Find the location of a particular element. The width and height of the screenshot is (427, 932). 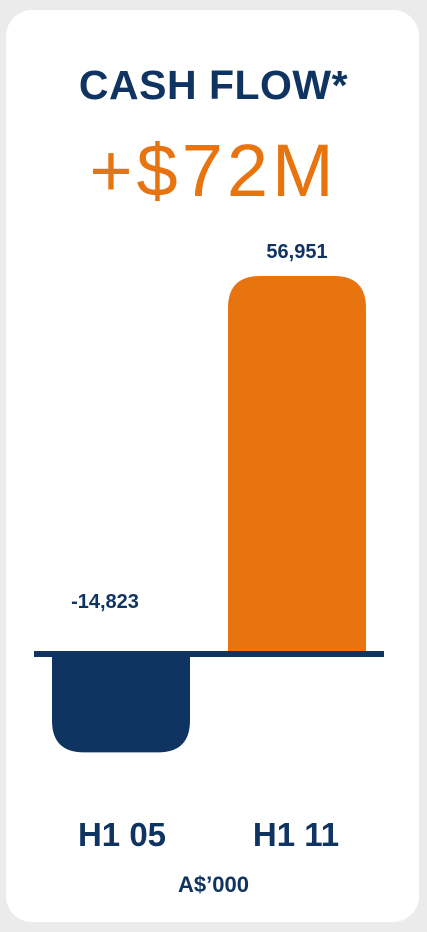

category-label-h1-05: H1 05 is located at coordinates (122, 834).